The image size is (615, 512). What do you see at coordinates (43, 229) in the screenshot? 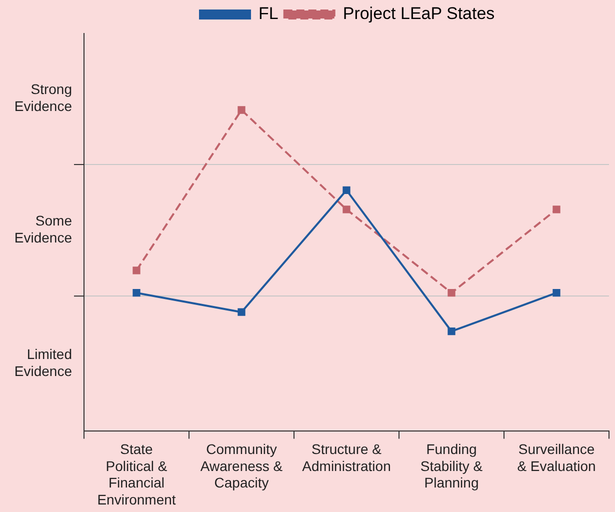
I see `text: Some Evidence` at bounding box center [43, 229].